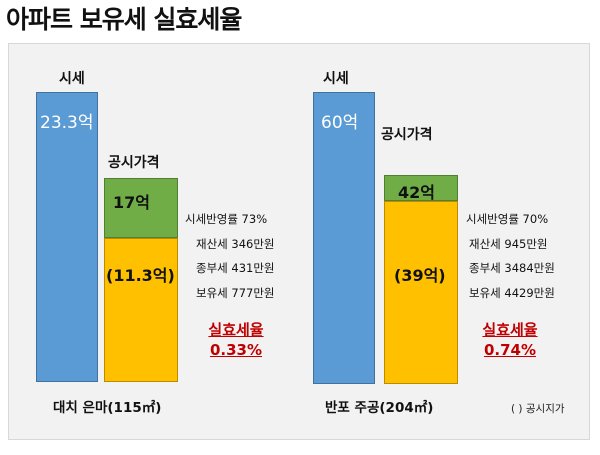  Describe the element at coordinates (226, 219) in the screenshot. I see `stat-1-0: 시세반영률 73%` at that location.